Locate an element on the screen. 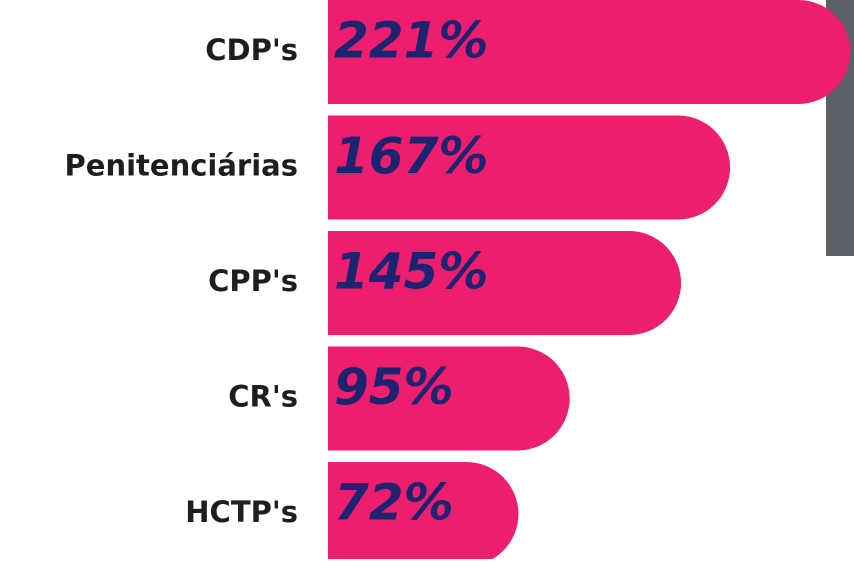  category-label: CPP's is located at coordinates (253, 281).